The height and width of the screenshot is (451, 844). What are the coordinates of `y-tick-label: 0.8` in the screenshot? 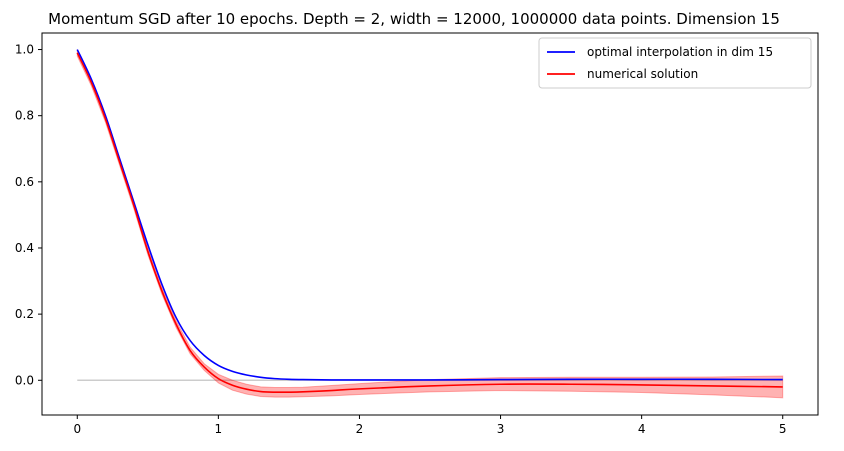 It's located at (24, 116).